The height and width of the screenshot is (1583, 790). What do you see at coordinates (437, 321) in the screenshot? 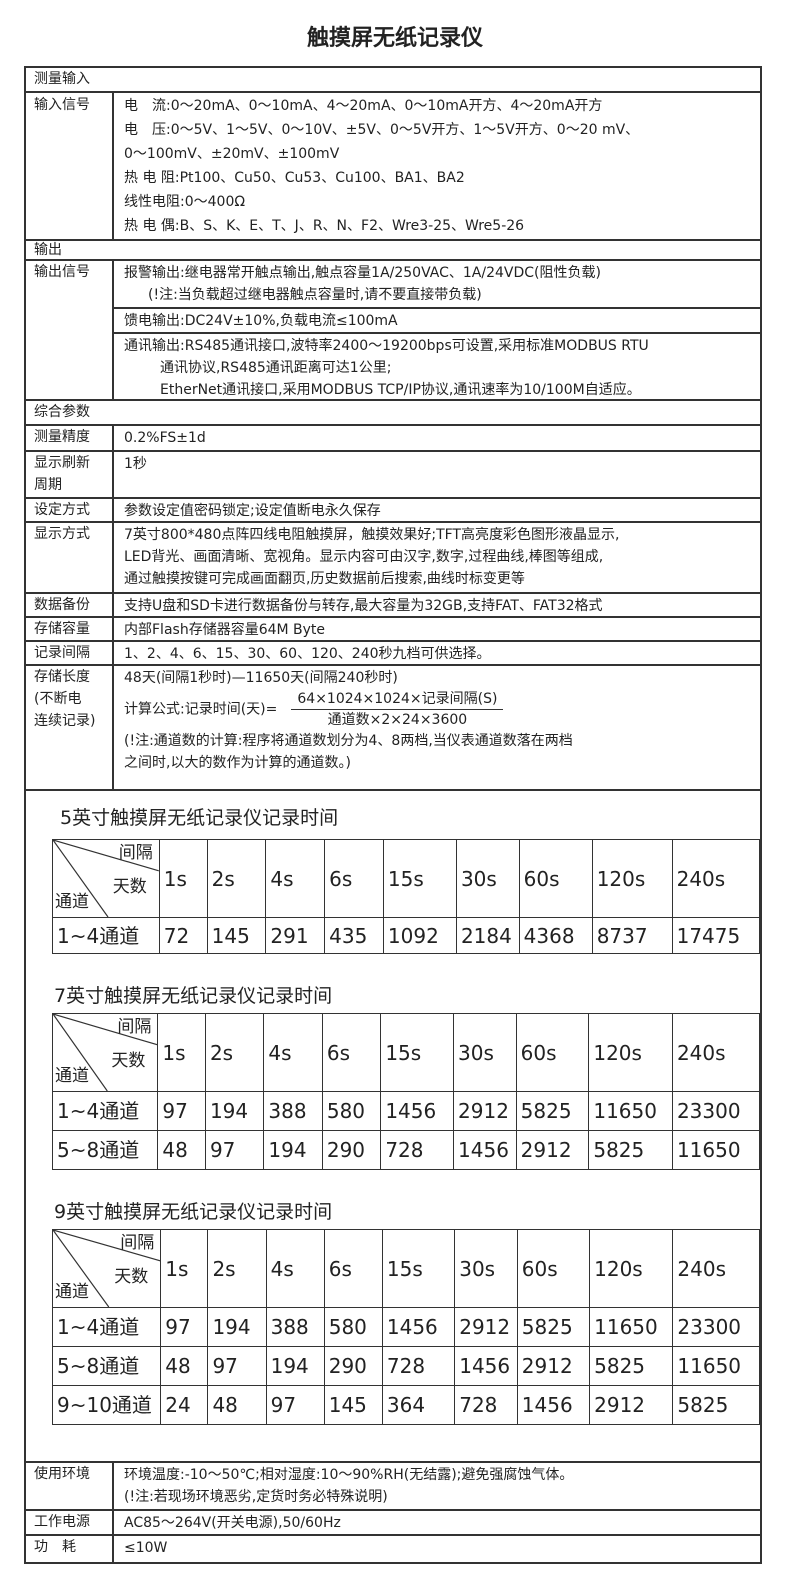
I see `feed-output: 馈电输出:DC24V±10%,负载电流≤100mA` at bounding box center [437, 321].